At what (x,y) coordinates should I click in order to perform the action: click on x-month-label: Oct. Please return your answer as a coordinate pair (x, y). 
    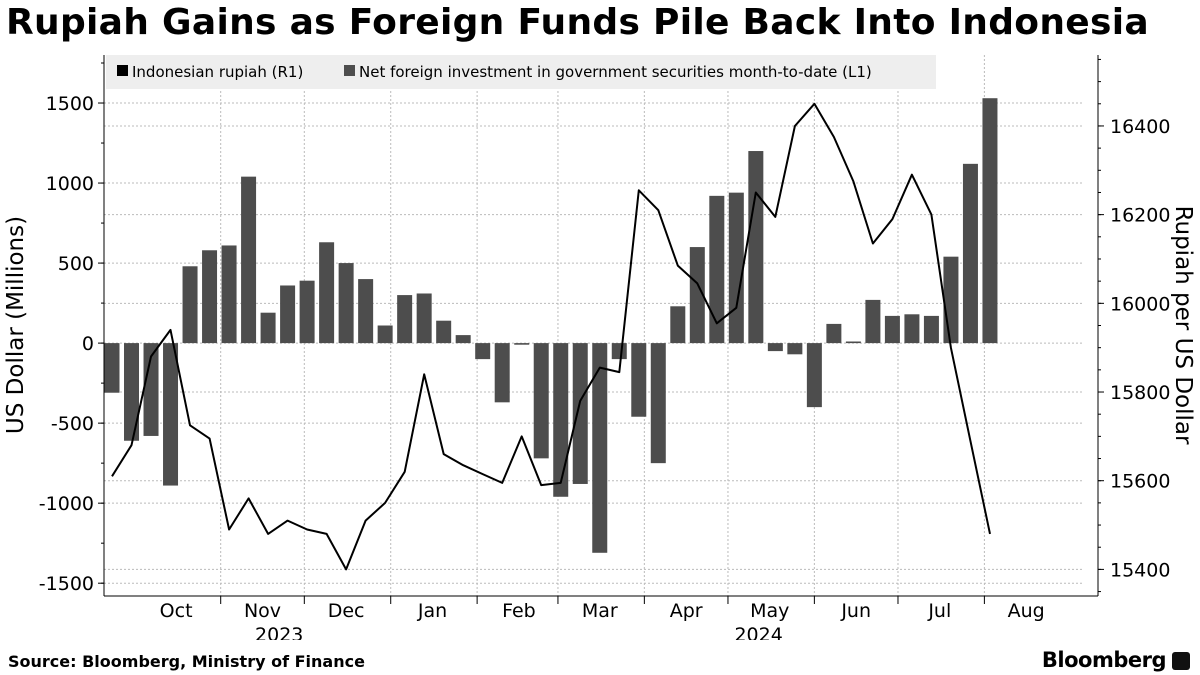
    Looking at the image, I should click on (176, 611).